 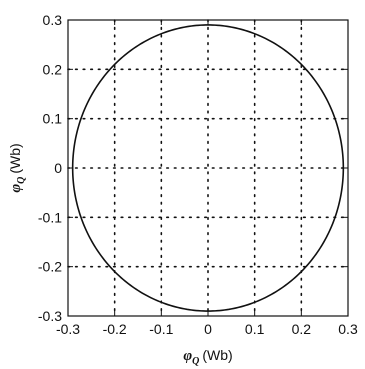 What do you see at coordinates (50, 217) in the screenshot?
I see `y-tick-label: -0.1` at bounding box center [50, 217].